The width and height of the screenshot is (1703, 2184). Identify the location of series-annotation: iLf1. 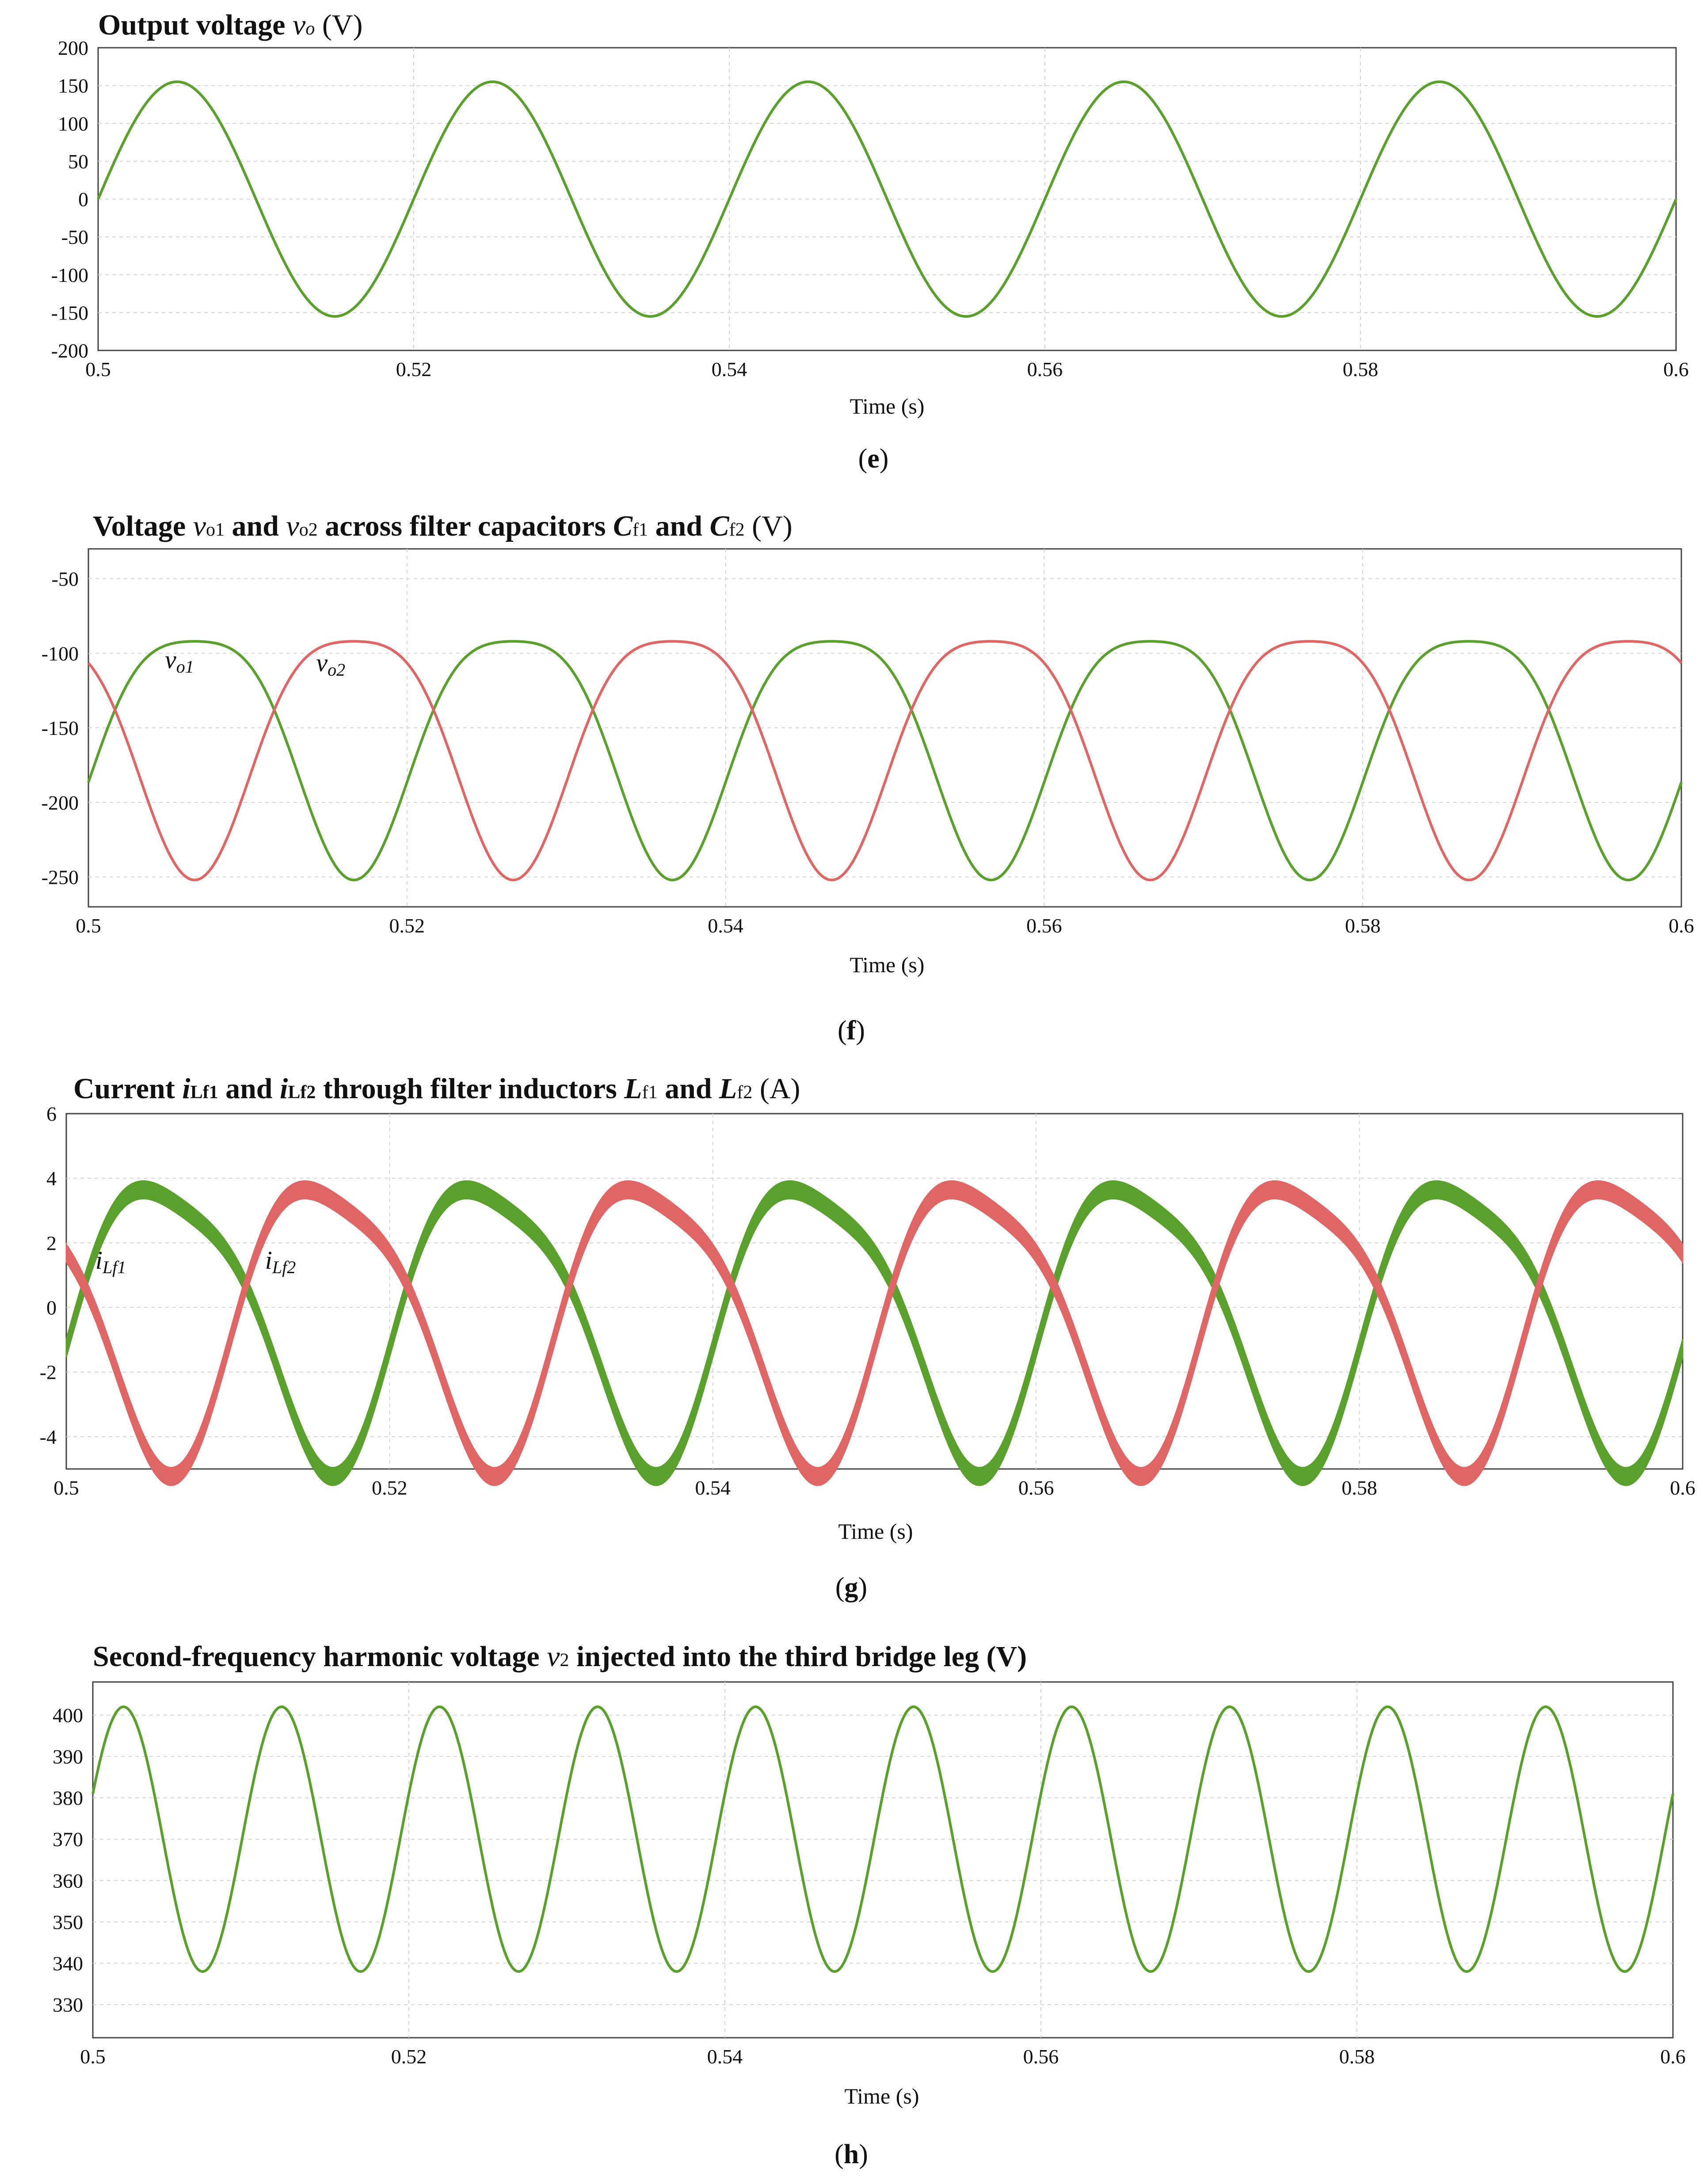
(110, 1261).